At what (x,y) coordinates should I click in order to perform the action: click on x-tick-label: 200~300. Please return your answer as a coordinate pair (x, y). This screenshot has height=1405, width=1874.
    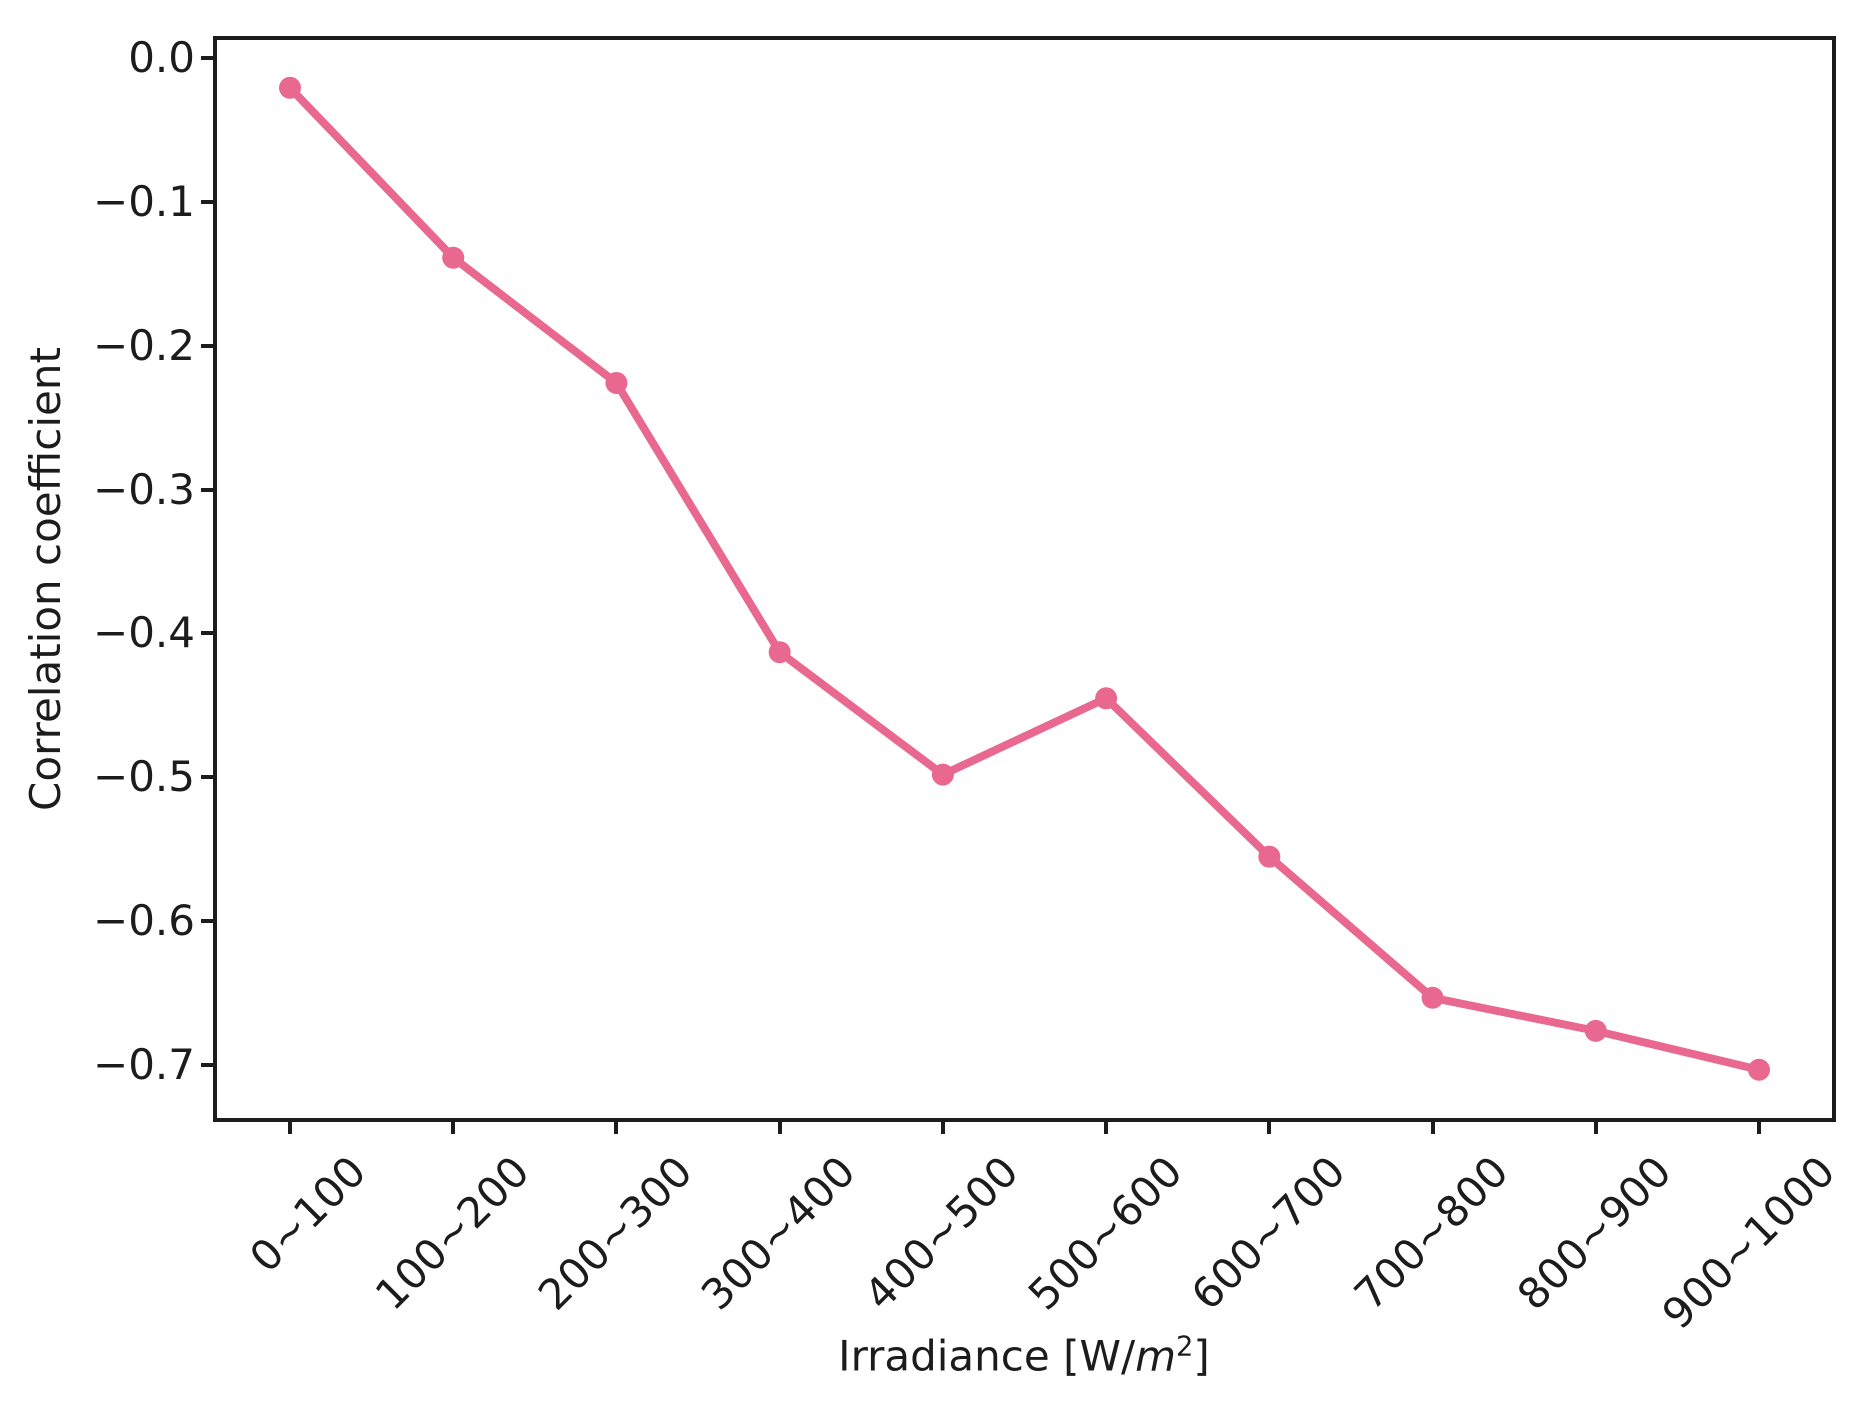
    Looking at the image, I should click on (615, 1233).